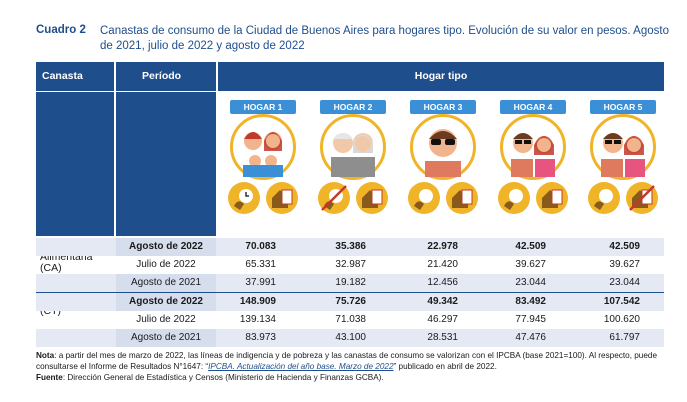 The image size is (687, 402). I want to click on value-cell: 107.542, so click(621, 301).